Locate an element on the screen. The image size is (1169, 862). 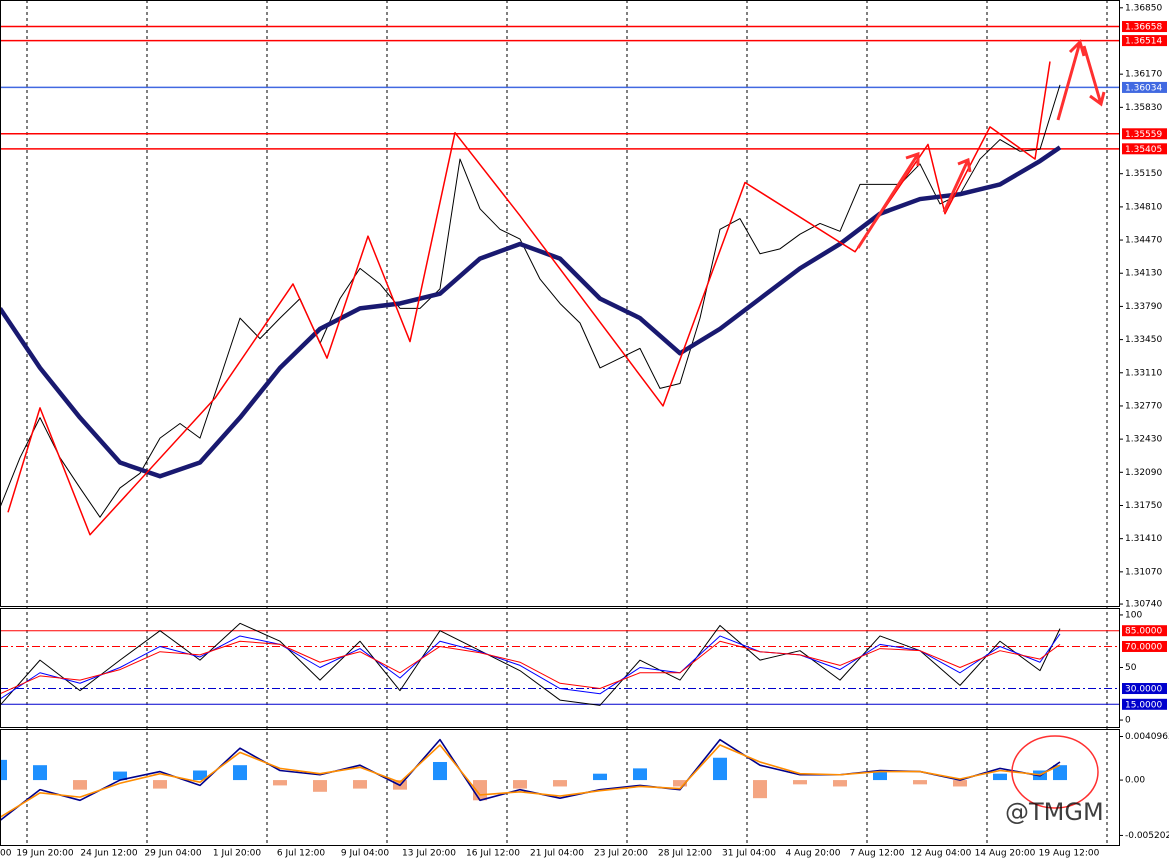
level-label: 85.0000 is located at coordinates (1143, 632).